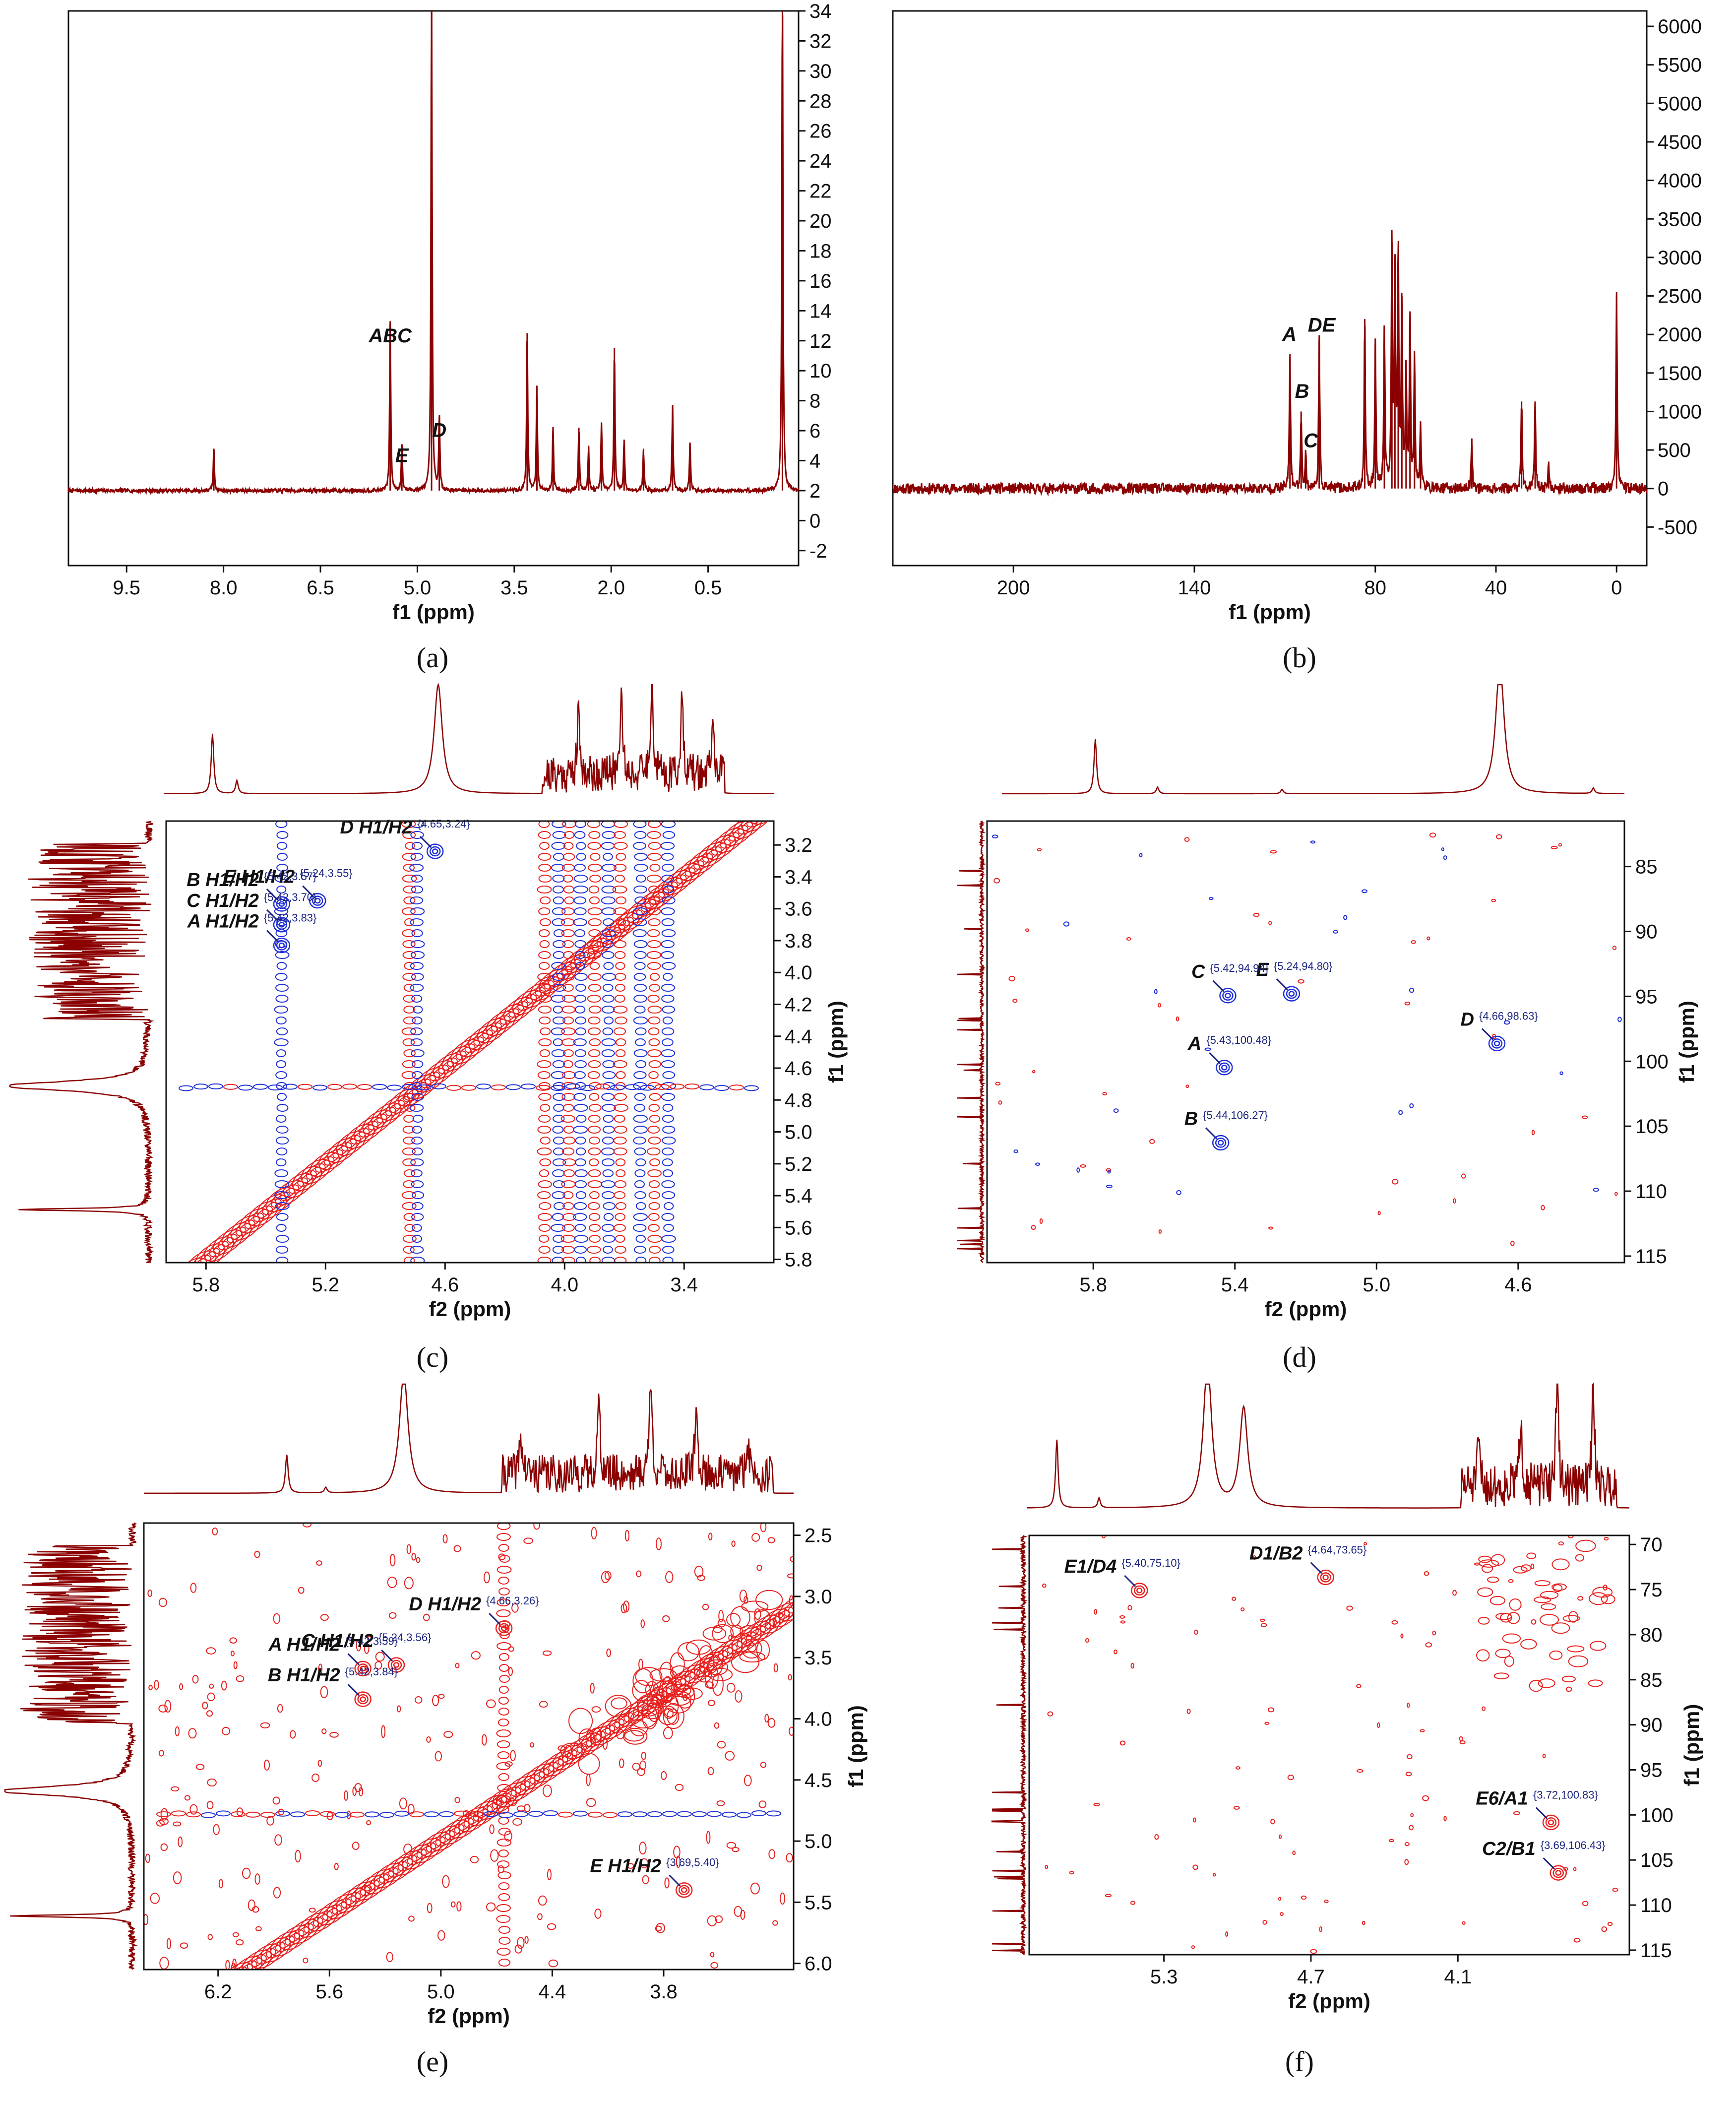 This screenshot has height=2103, width=1736. Describe the element at coordinates (1164, 1977) in the screenshot. I see `x-tick-label: 5.3` at that location.